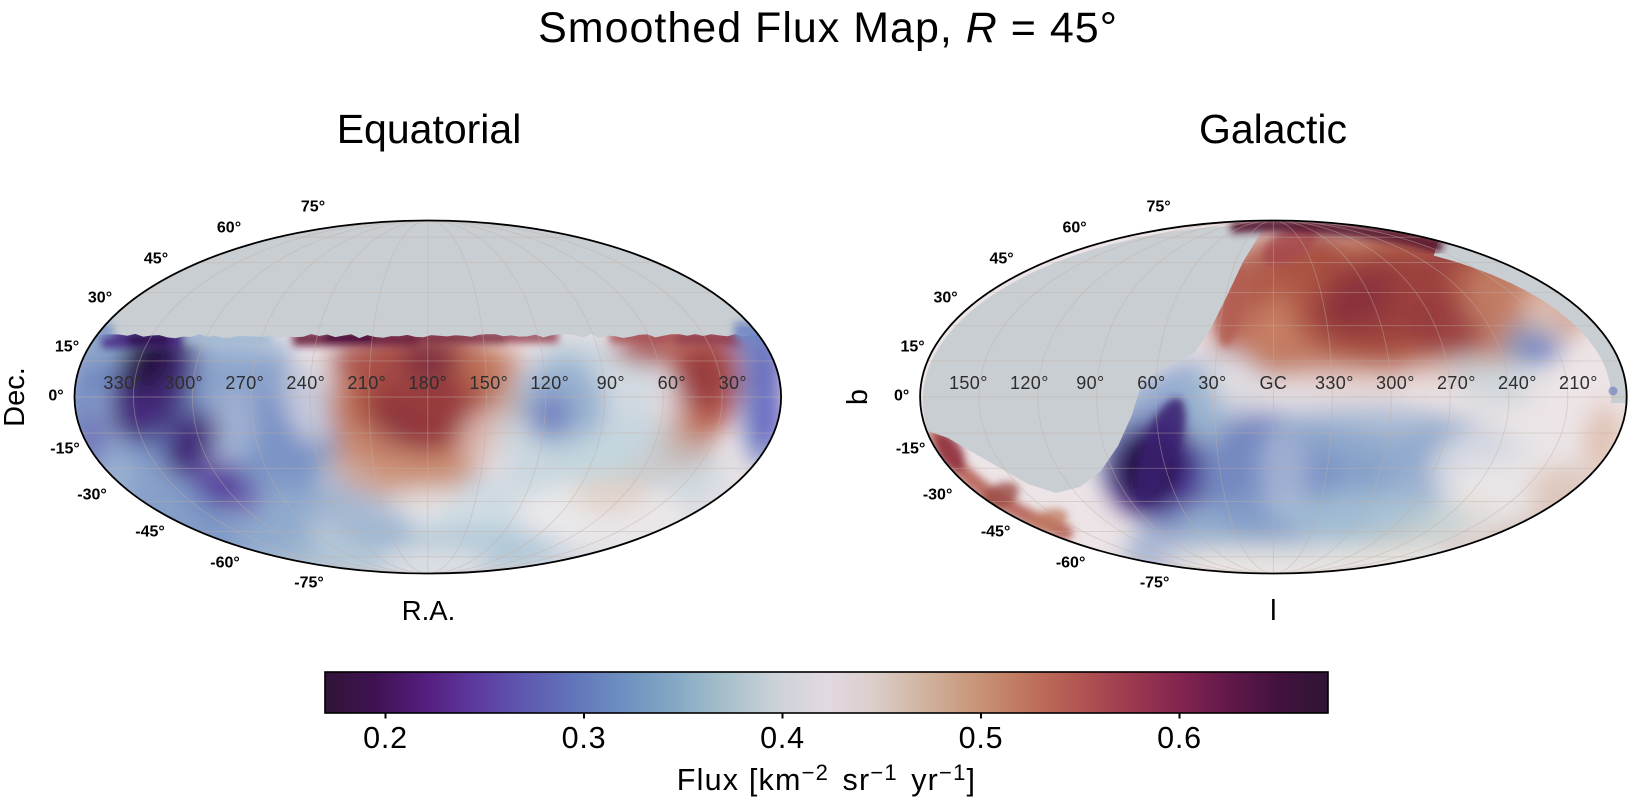 Image resolution: width=1636 pixels, height=806 pixels. Describe the element at coordinates (429, 129) in the screenshot. I see `svg-text: Equatorial` at that location.